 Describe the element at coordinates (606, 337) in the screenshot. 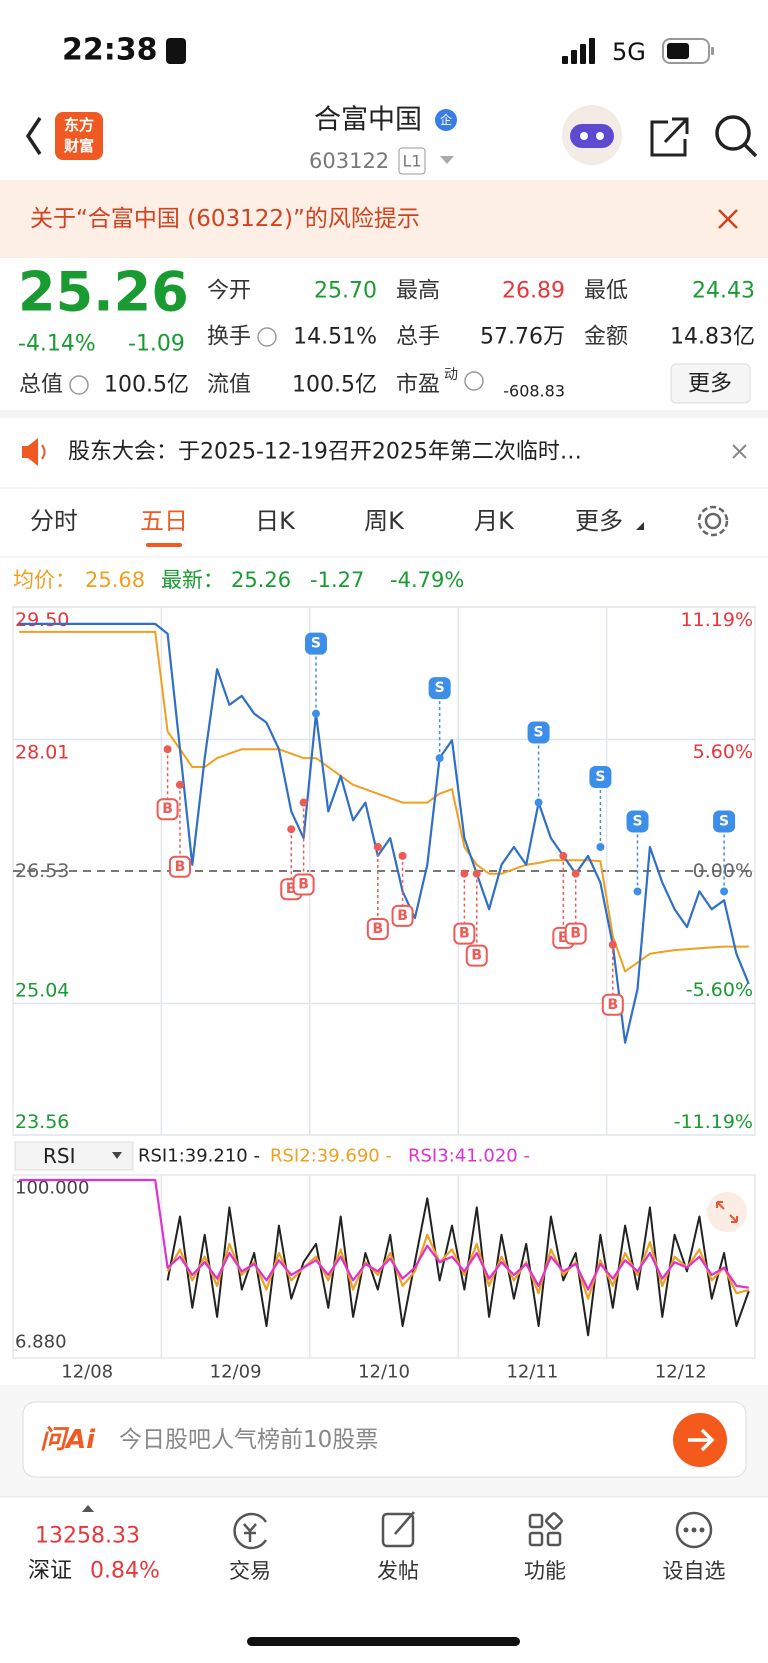

I see `field-label: 金额` at that location.